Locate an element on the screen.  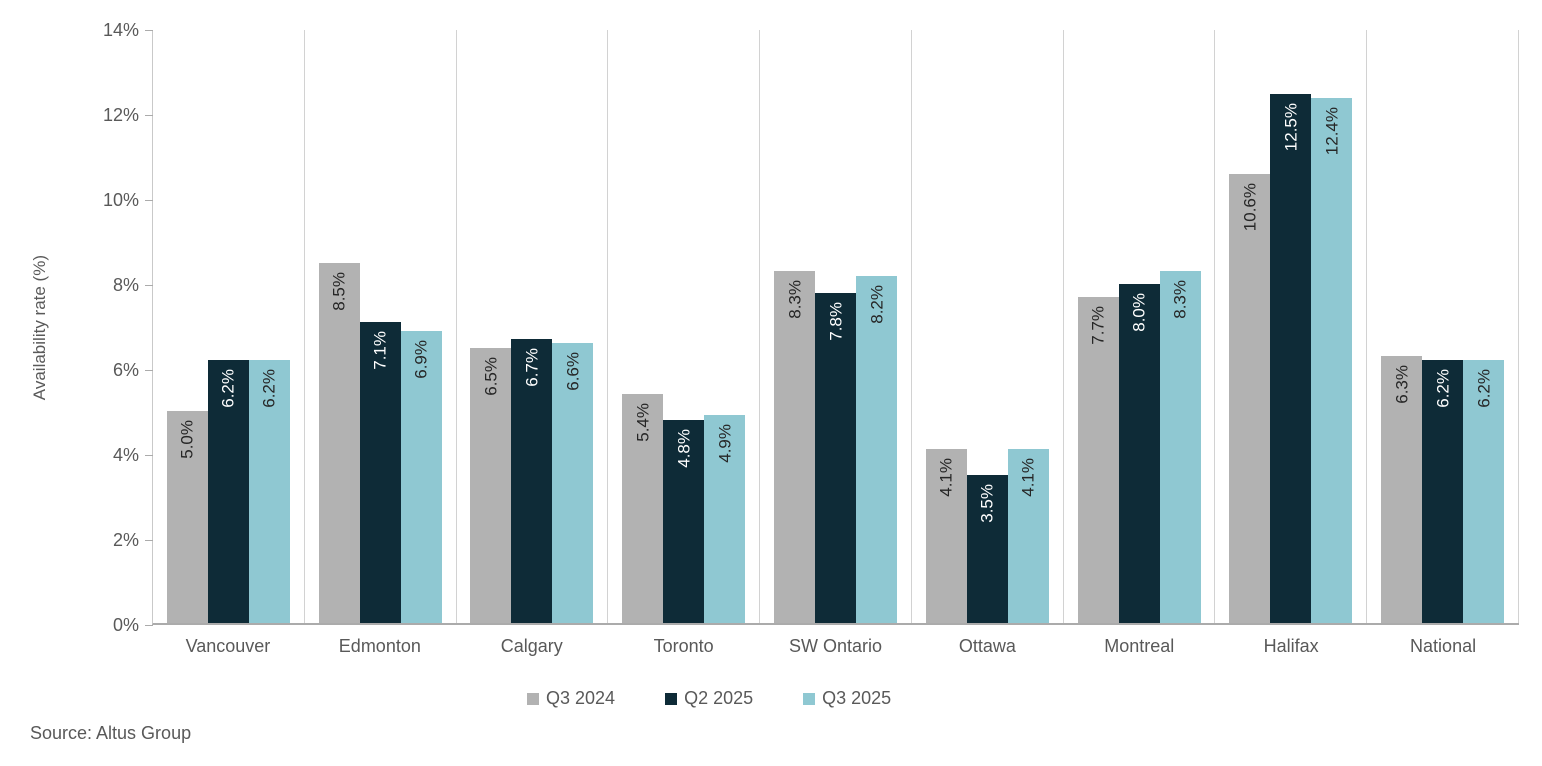
y-tick-label: 4% is located at coordinates (125, 455).